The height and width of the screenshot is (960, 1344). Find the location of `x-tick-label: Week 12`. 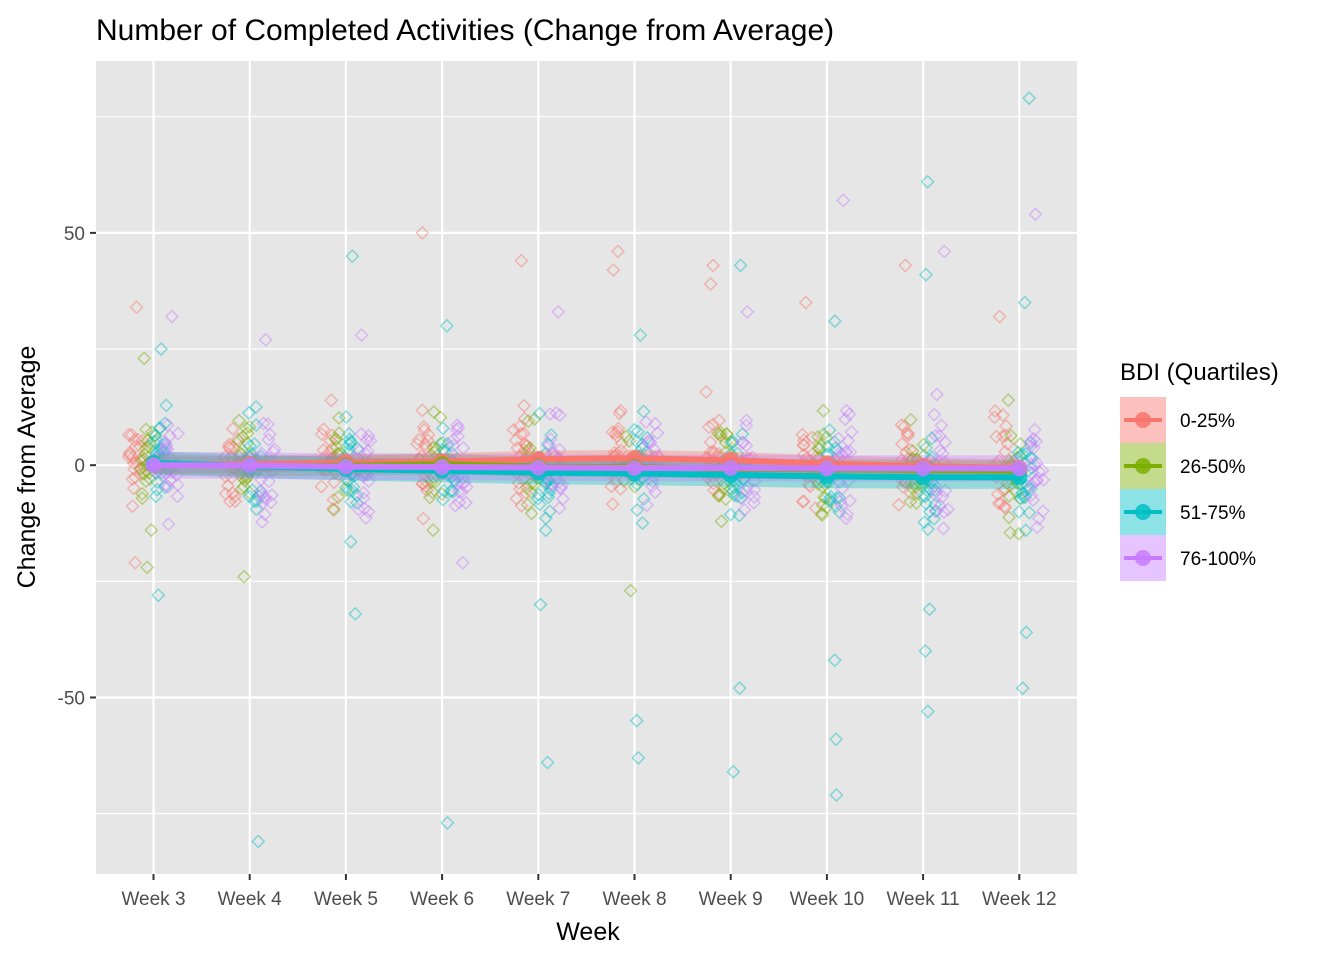

x-tick-label: Week 12 is located at coordinates (1019, 899).